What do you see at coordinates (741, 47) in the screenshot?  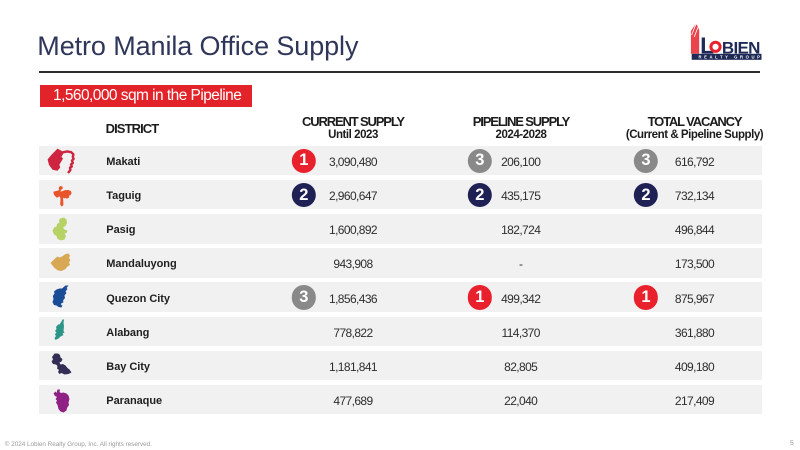 I see `svg-text: BIEN` at bounding box center [741, 47].